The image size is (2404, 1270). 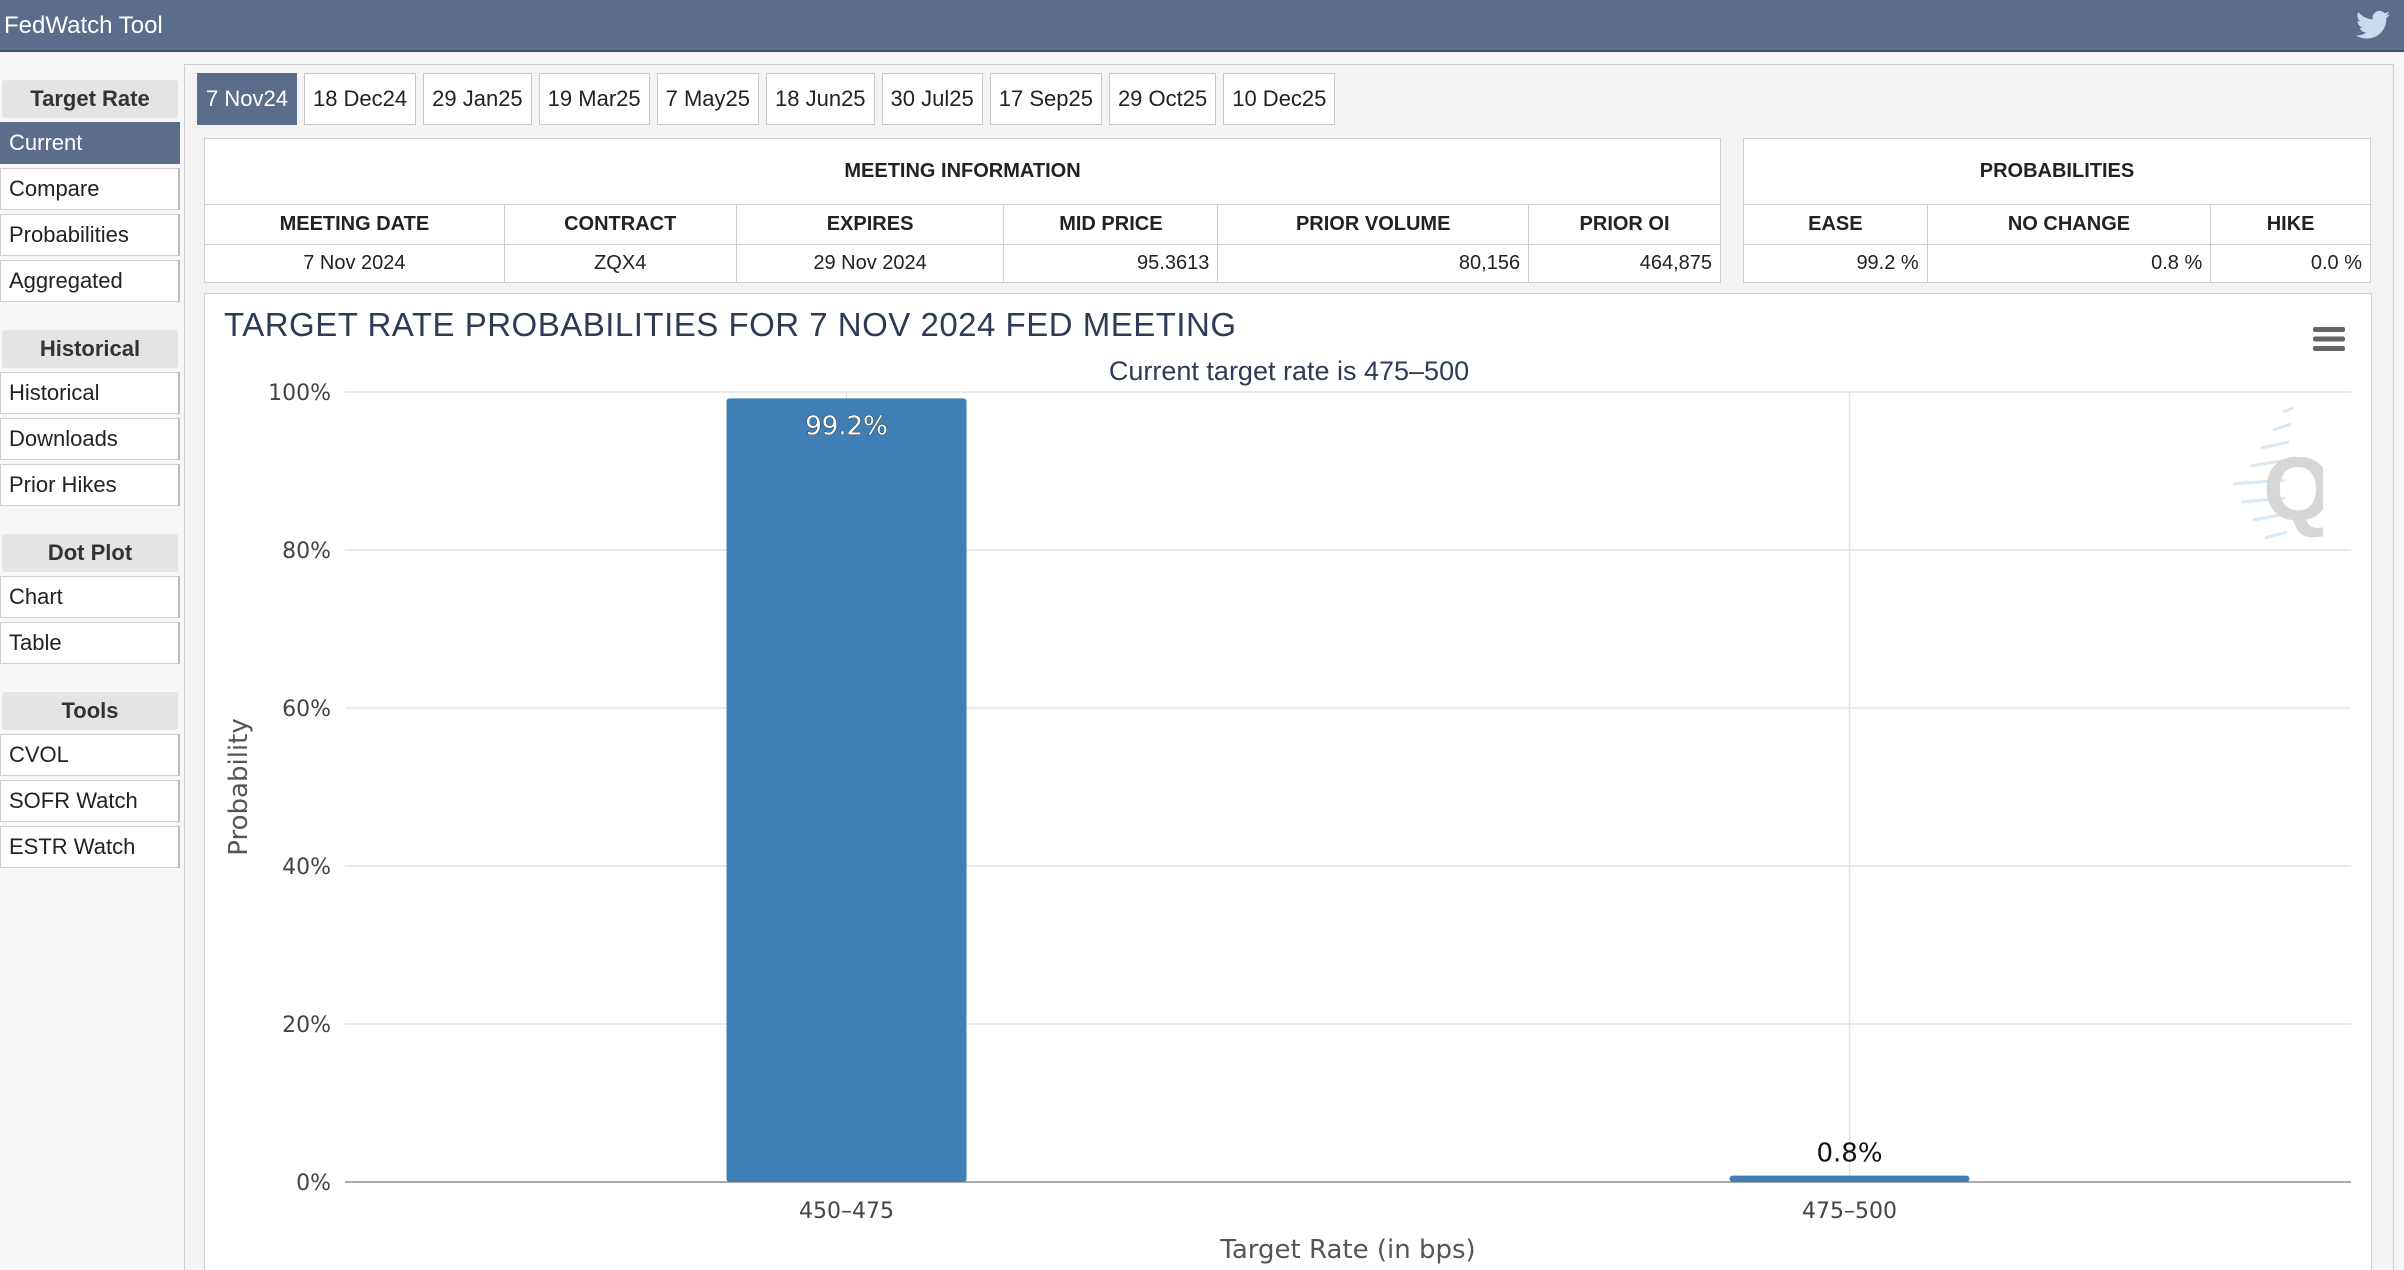 What do you see at coordinates (90, 439) in the screenshot?
I see `sidebar-item-downloads: Downloads` at bounding box center [90, 439].